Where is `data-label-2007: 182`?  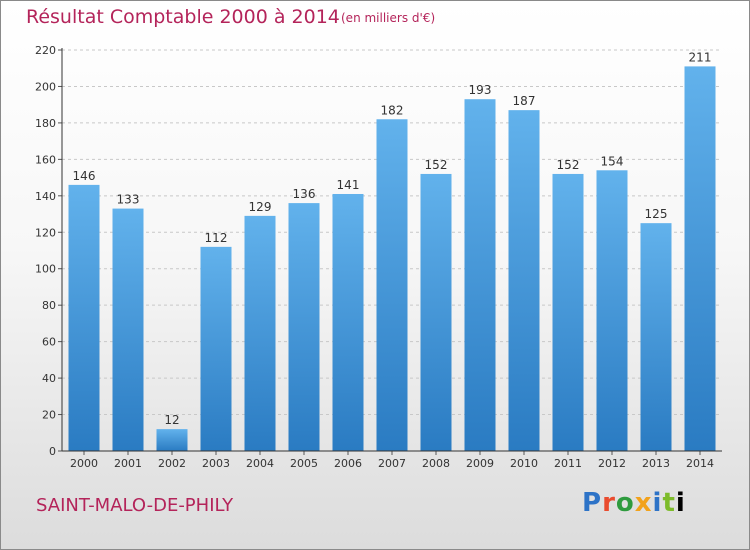 data-label-2007: 182 is located at coordinates (392, 110).